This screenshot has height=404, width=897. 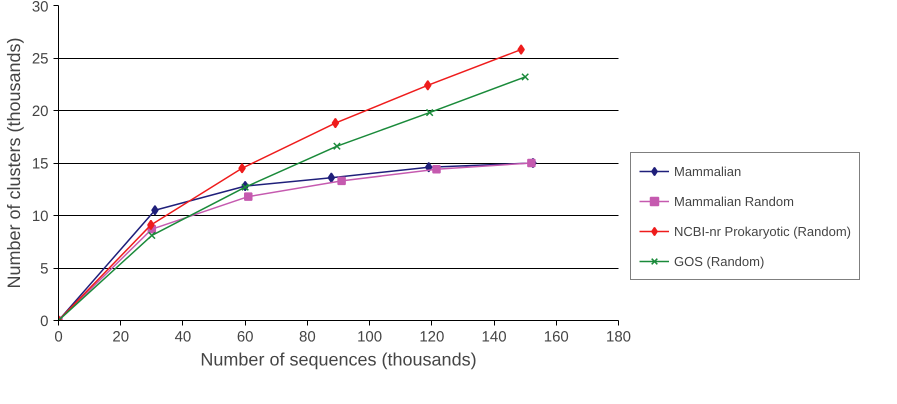 I want to click on x-tick-label: 80, so click(x=307, y=337).